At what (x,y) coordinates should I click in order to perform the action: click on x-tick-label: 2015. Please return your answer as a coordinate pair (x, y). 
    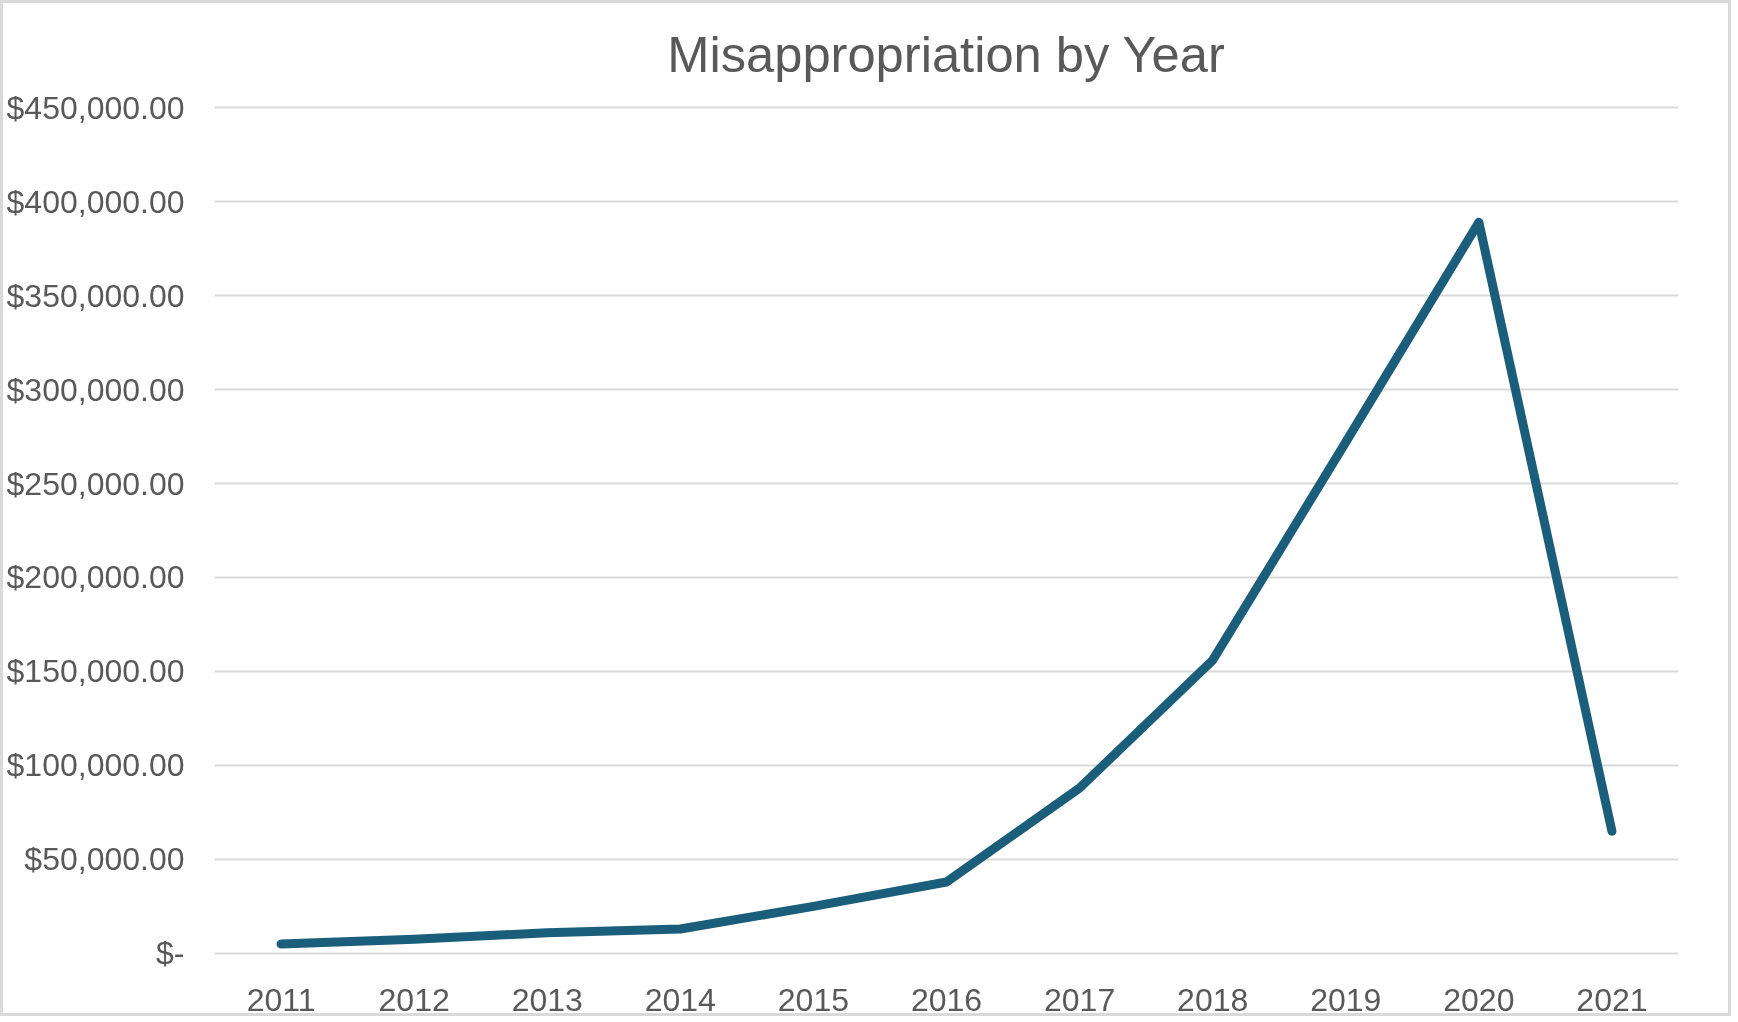
    Looking at the image, I should click on (813, 999).